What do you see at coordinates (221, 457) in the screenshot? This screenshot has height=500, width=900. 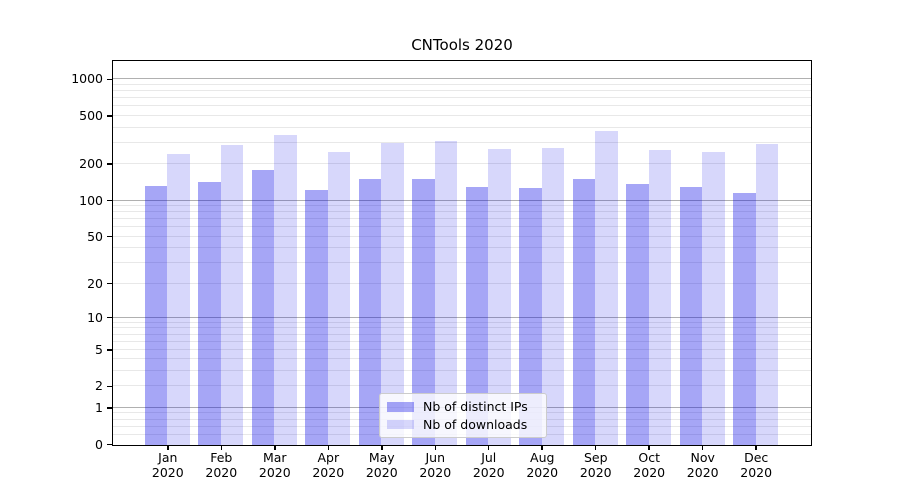 I see `x-label-month: Feb` at bounding box center [221, 457].